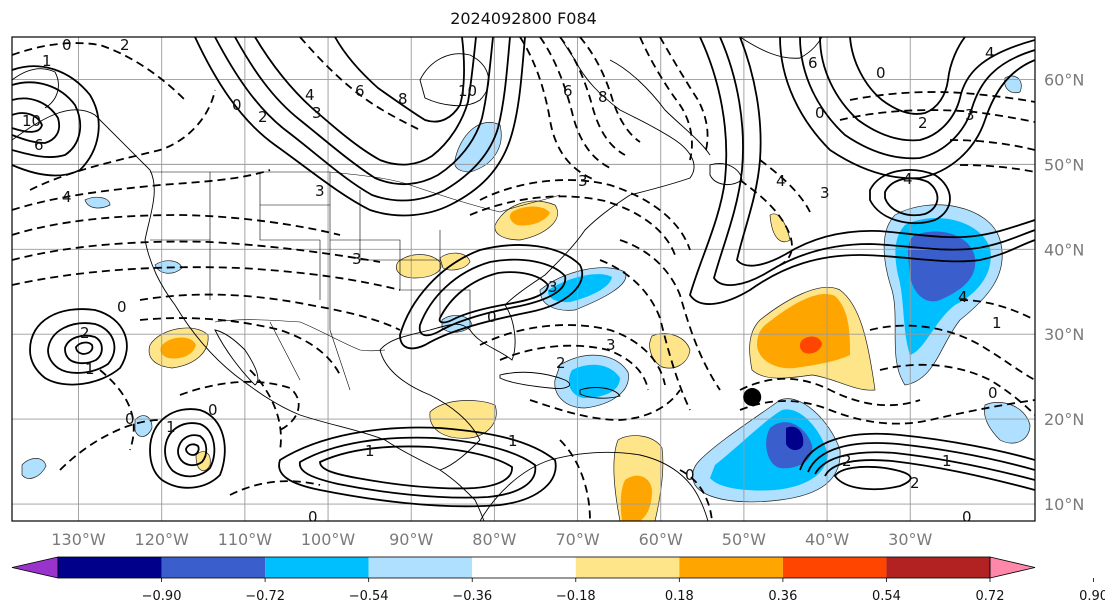  Describe the element at coordinates (910, 539) in the screenshot. I see `longitude-tick-label: 30°W` at that location.